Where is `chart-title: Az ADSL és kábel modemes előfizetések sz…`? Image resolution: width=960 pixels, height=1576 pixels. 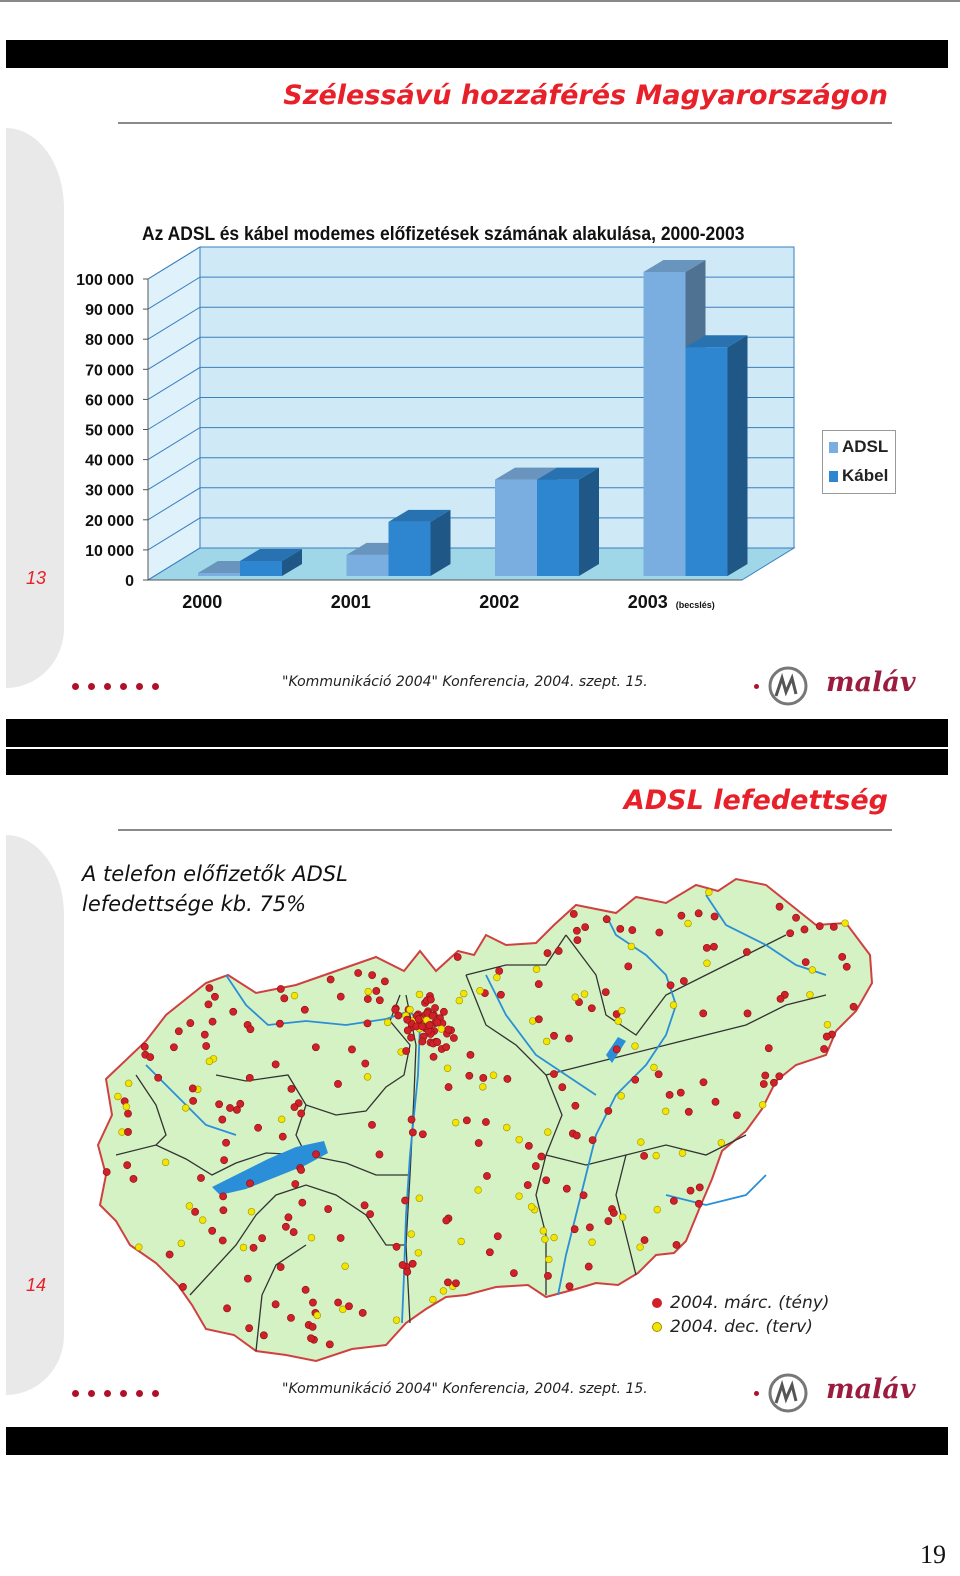
chart-title: Az ADSL és kábel modemes előfizetések sz… is located at coordinates (443, 234).